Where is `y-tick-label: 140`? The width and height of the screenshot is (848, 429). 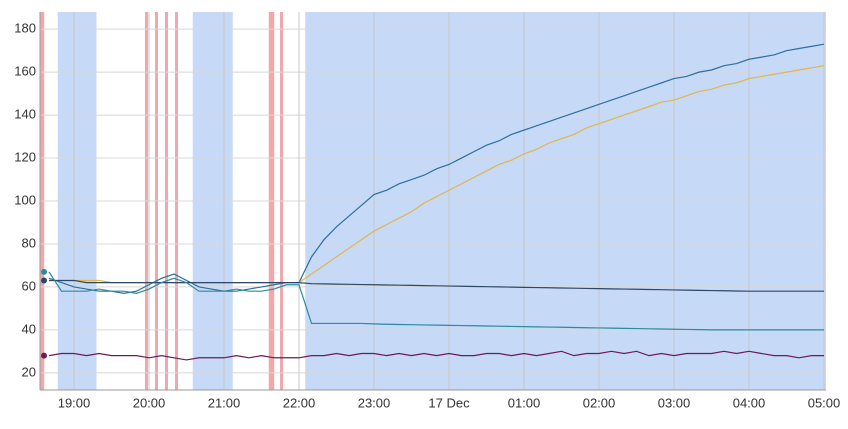 y-tick-label: 140 is located at coordinates (25, 114).